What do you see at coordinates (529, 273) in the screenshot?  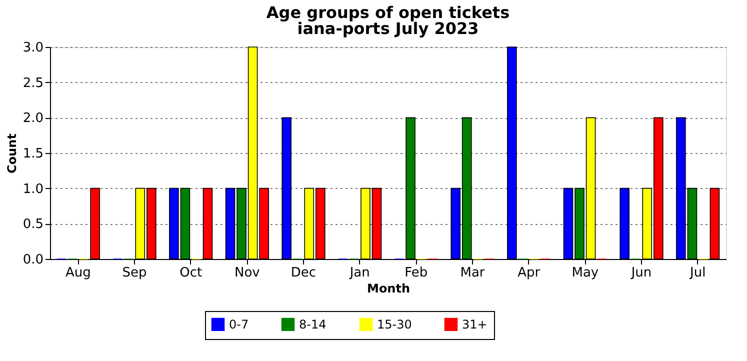 I see `x-tick-label: Apr` at bounding box center [529, 273].